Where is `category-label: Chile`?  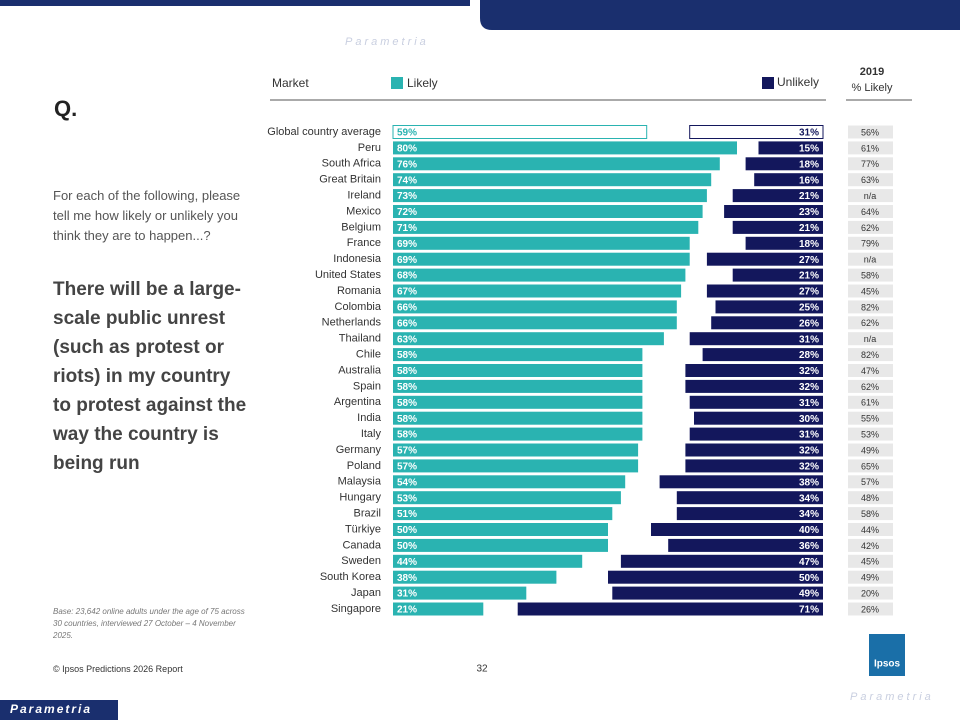 category-label: Chile is located at coordinates (368, 355).